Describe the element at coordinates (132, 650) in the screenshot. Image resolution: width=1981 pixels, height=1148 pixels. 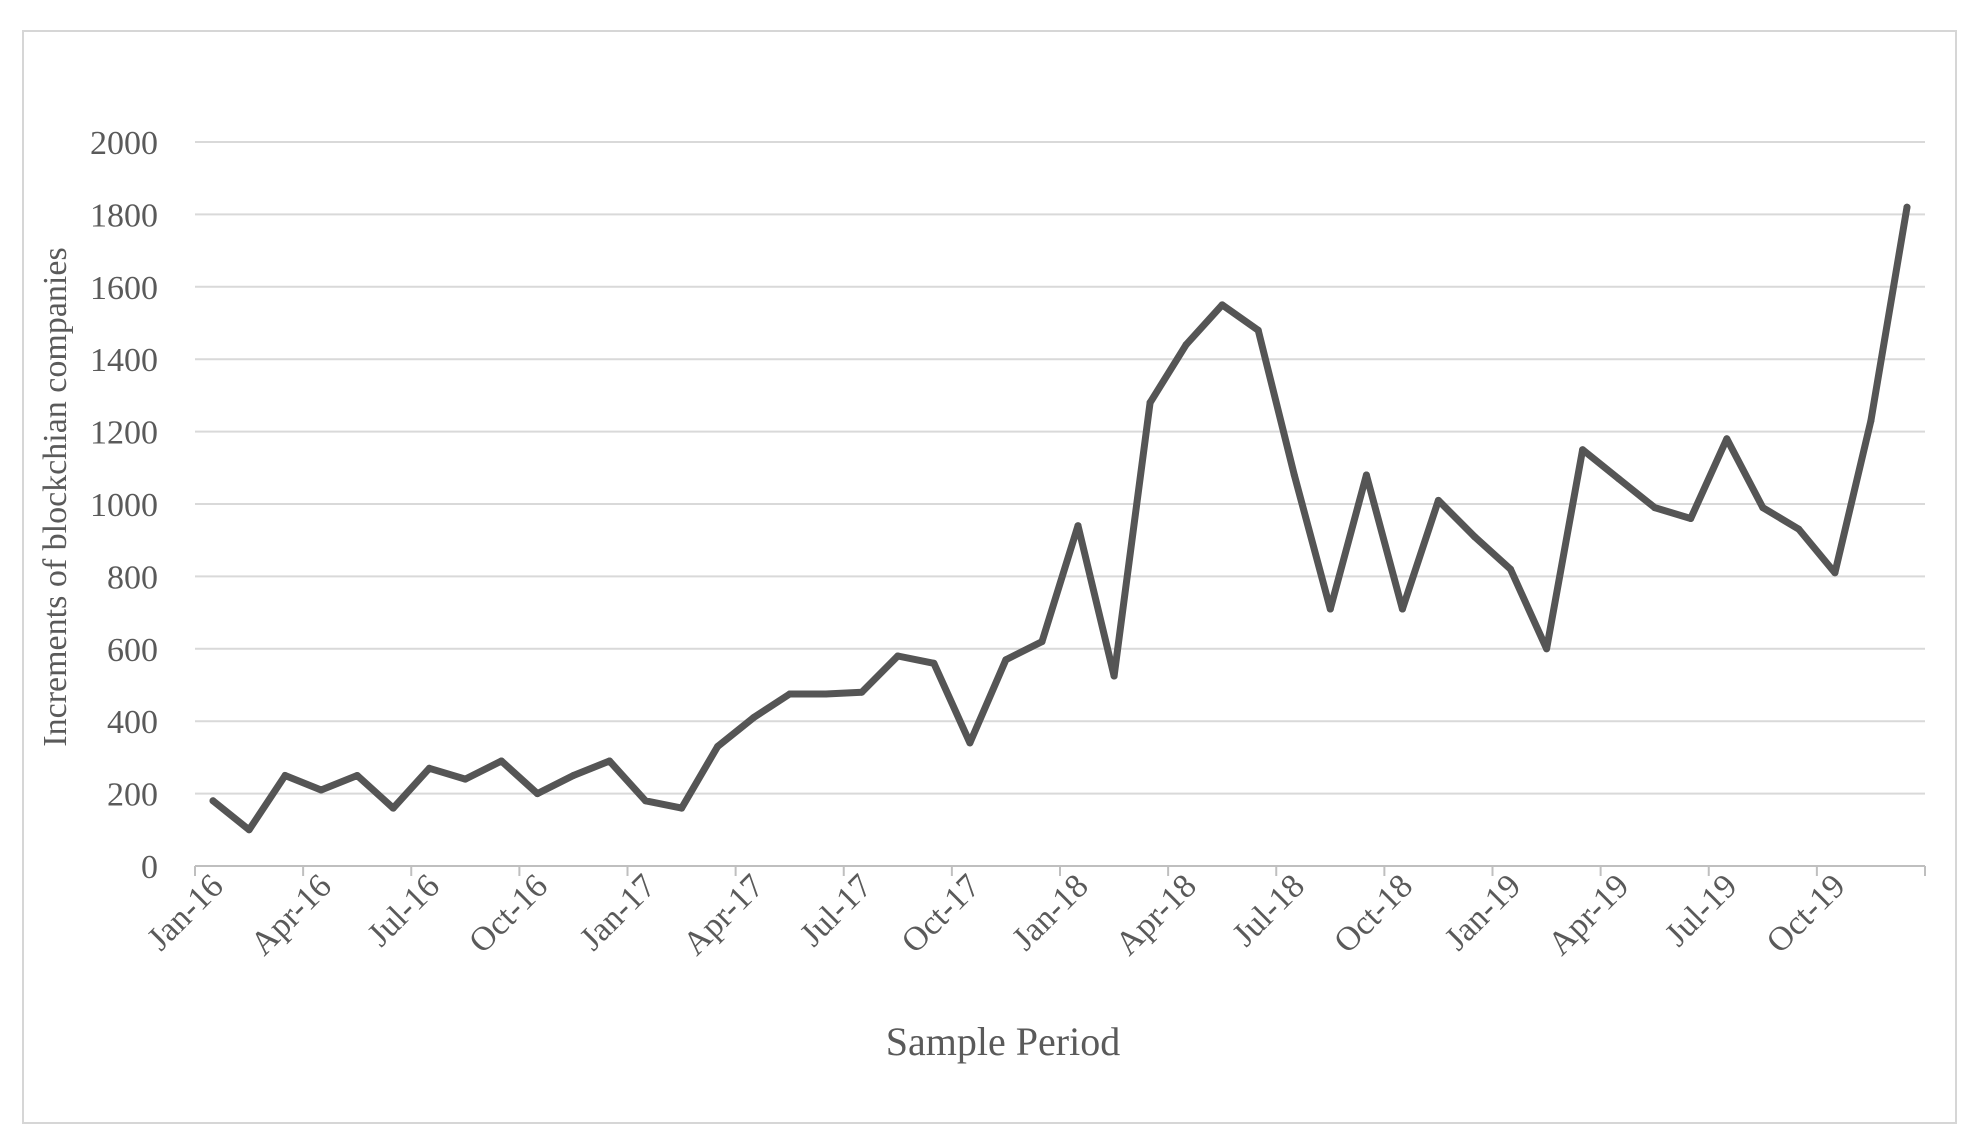
I see `y-tick-label: 600` at that location.